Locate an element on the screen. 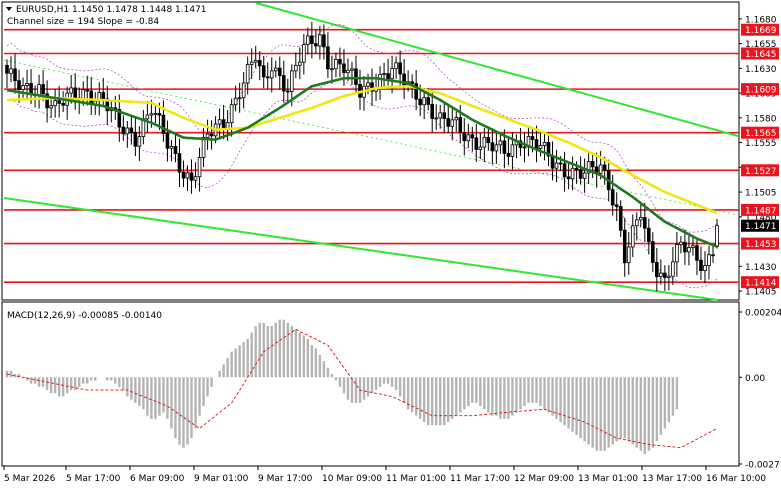  macd-tick-label: 0.00204 is located at coordinates (763, 314).